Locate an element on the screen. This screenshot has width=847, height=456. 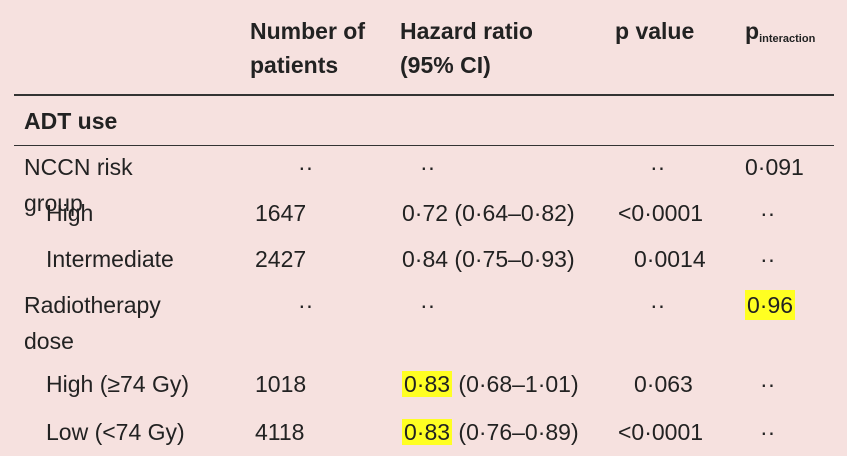
patients: 2427 is located at coordinates (281, 259).